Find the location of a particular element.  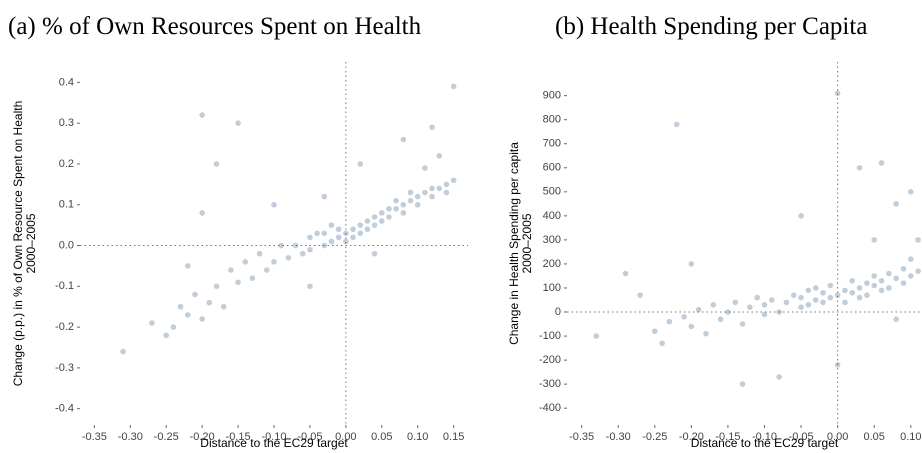

y-tick-label: 700 is located at coordinates (552, 144).